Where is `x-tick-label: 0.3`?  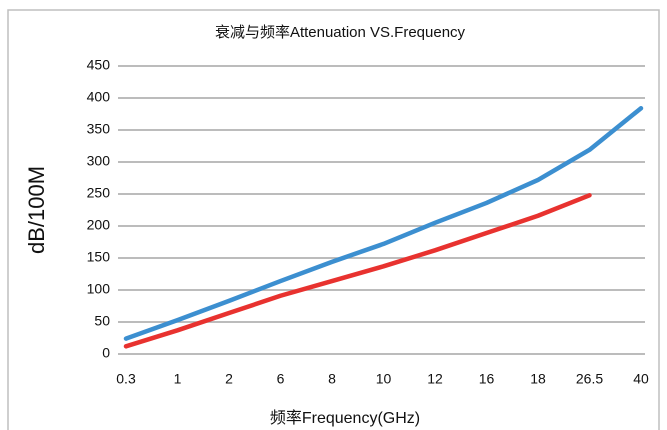 x-tick-label: 0.3 is located at coordinates (126, 379).